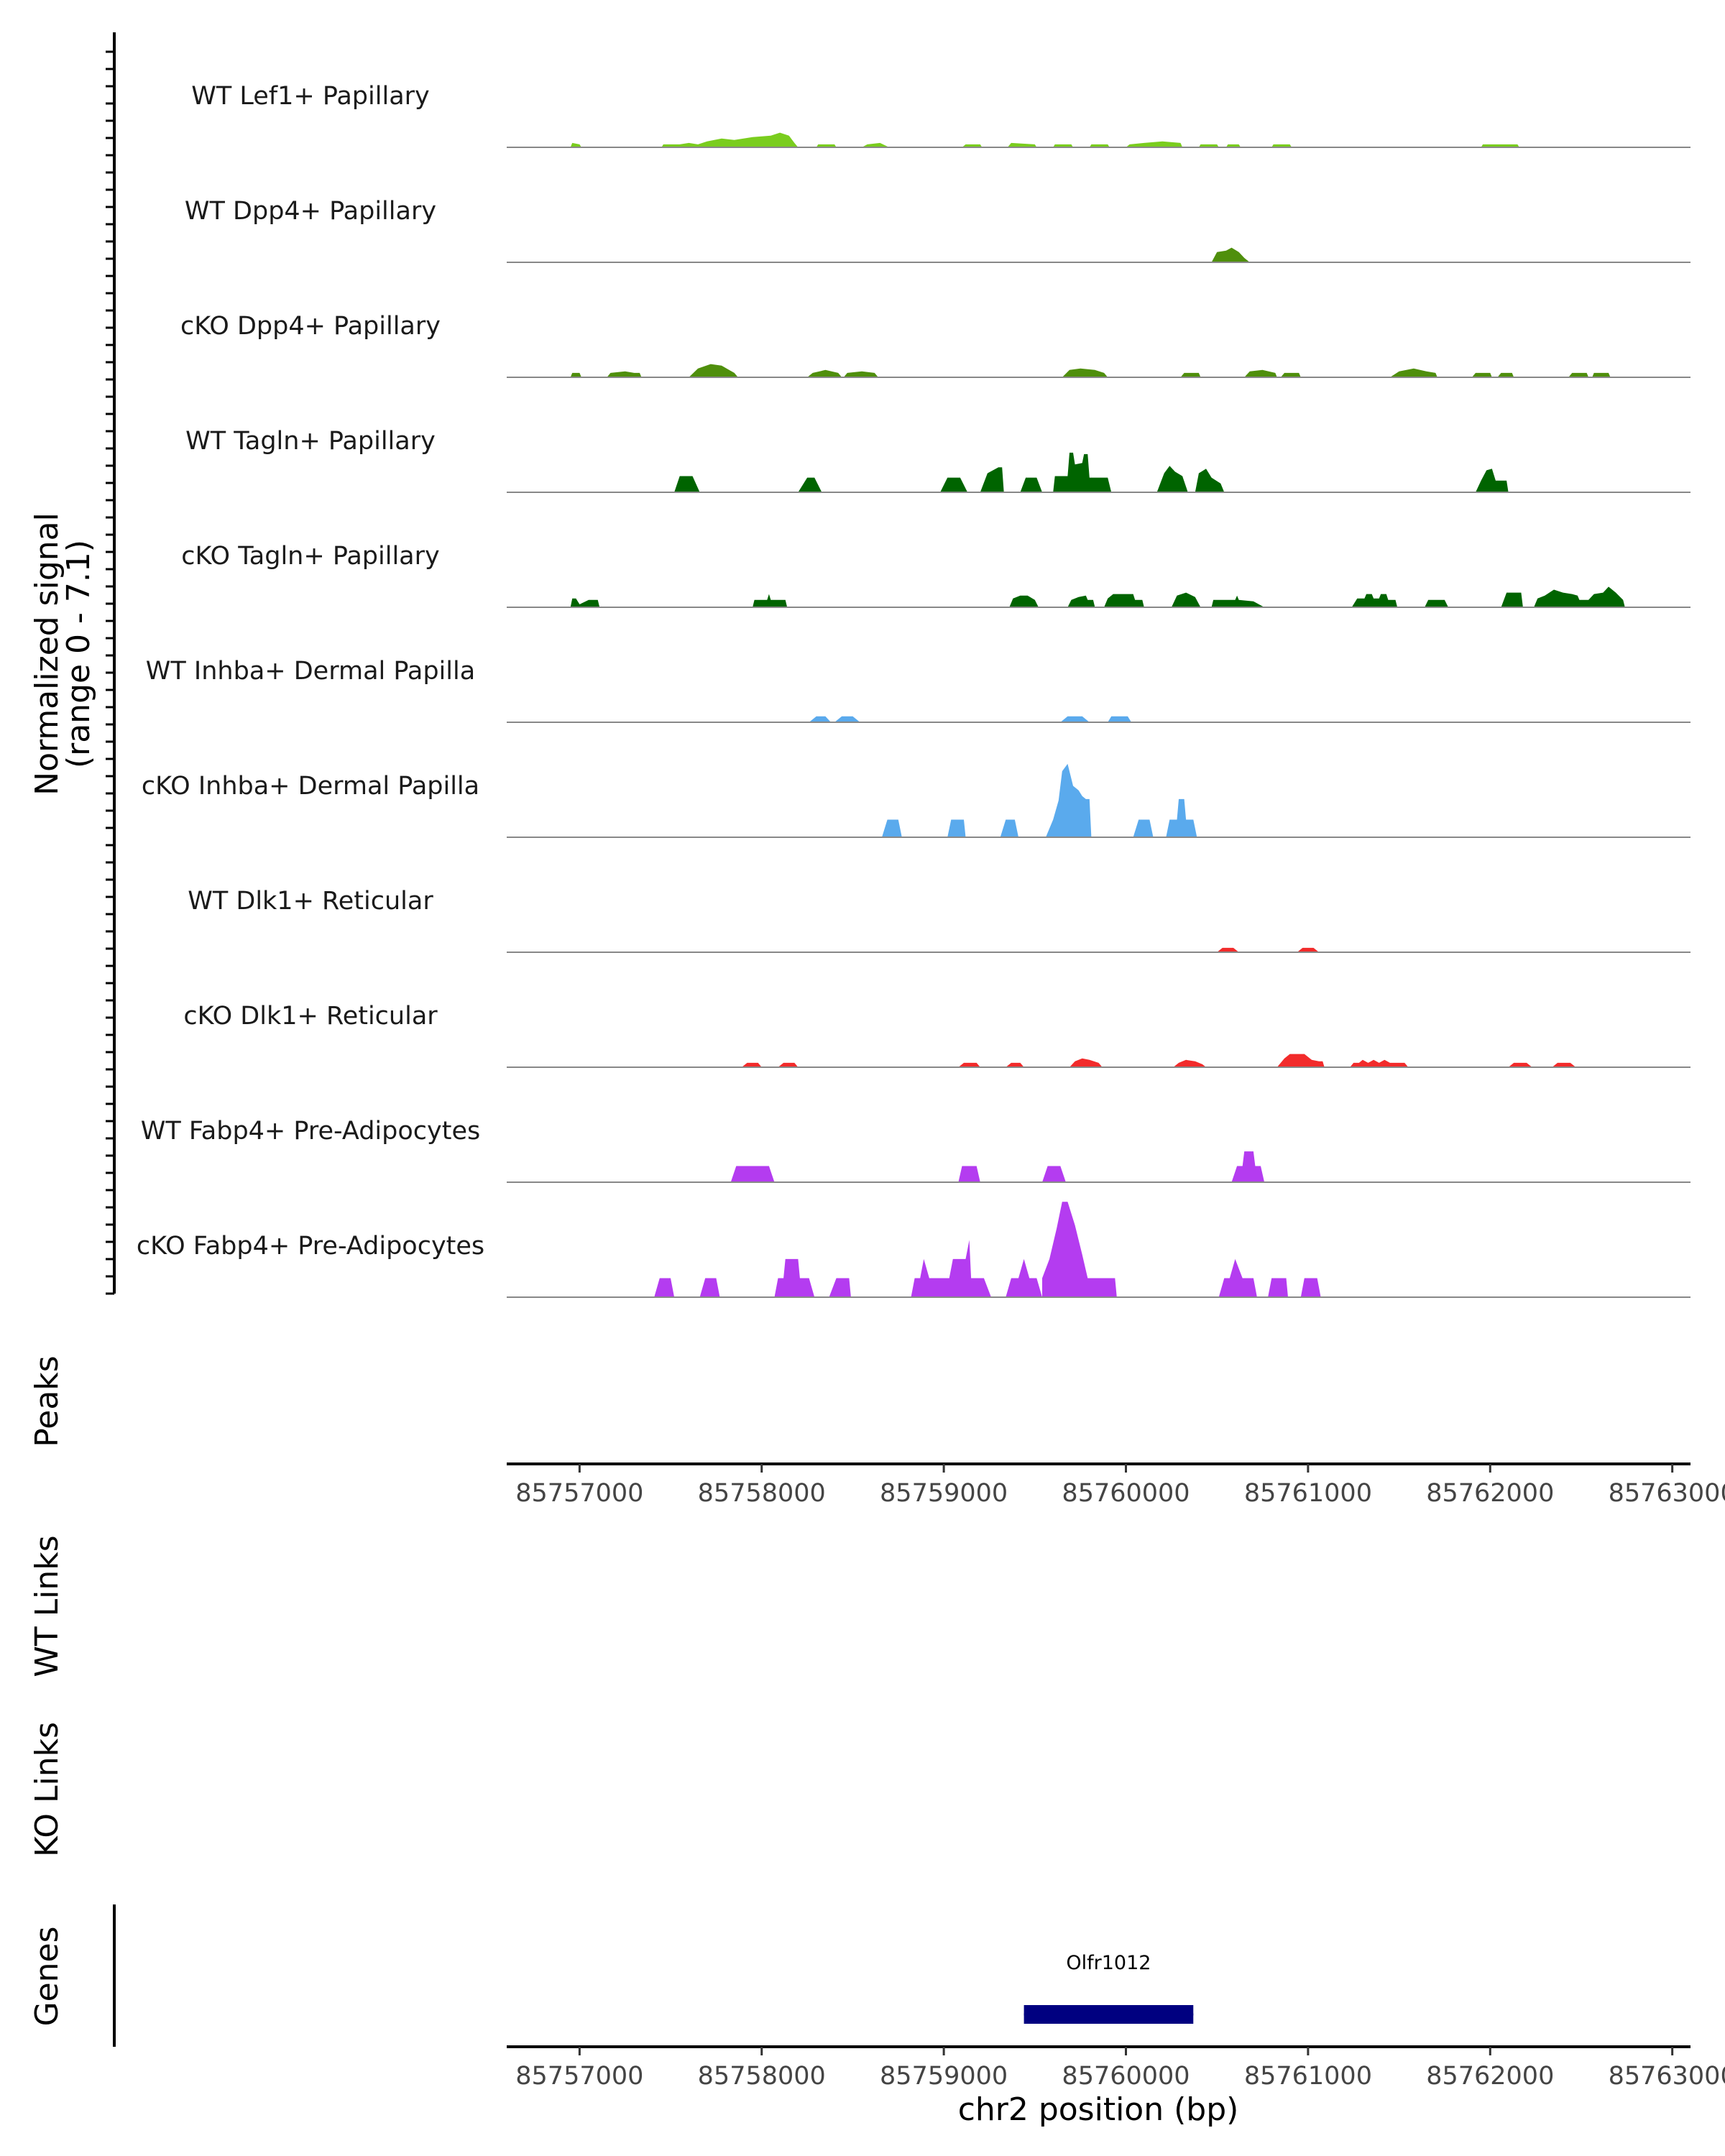  I want to click on peaks-panel-label: Peaks, so click(47, 1401).